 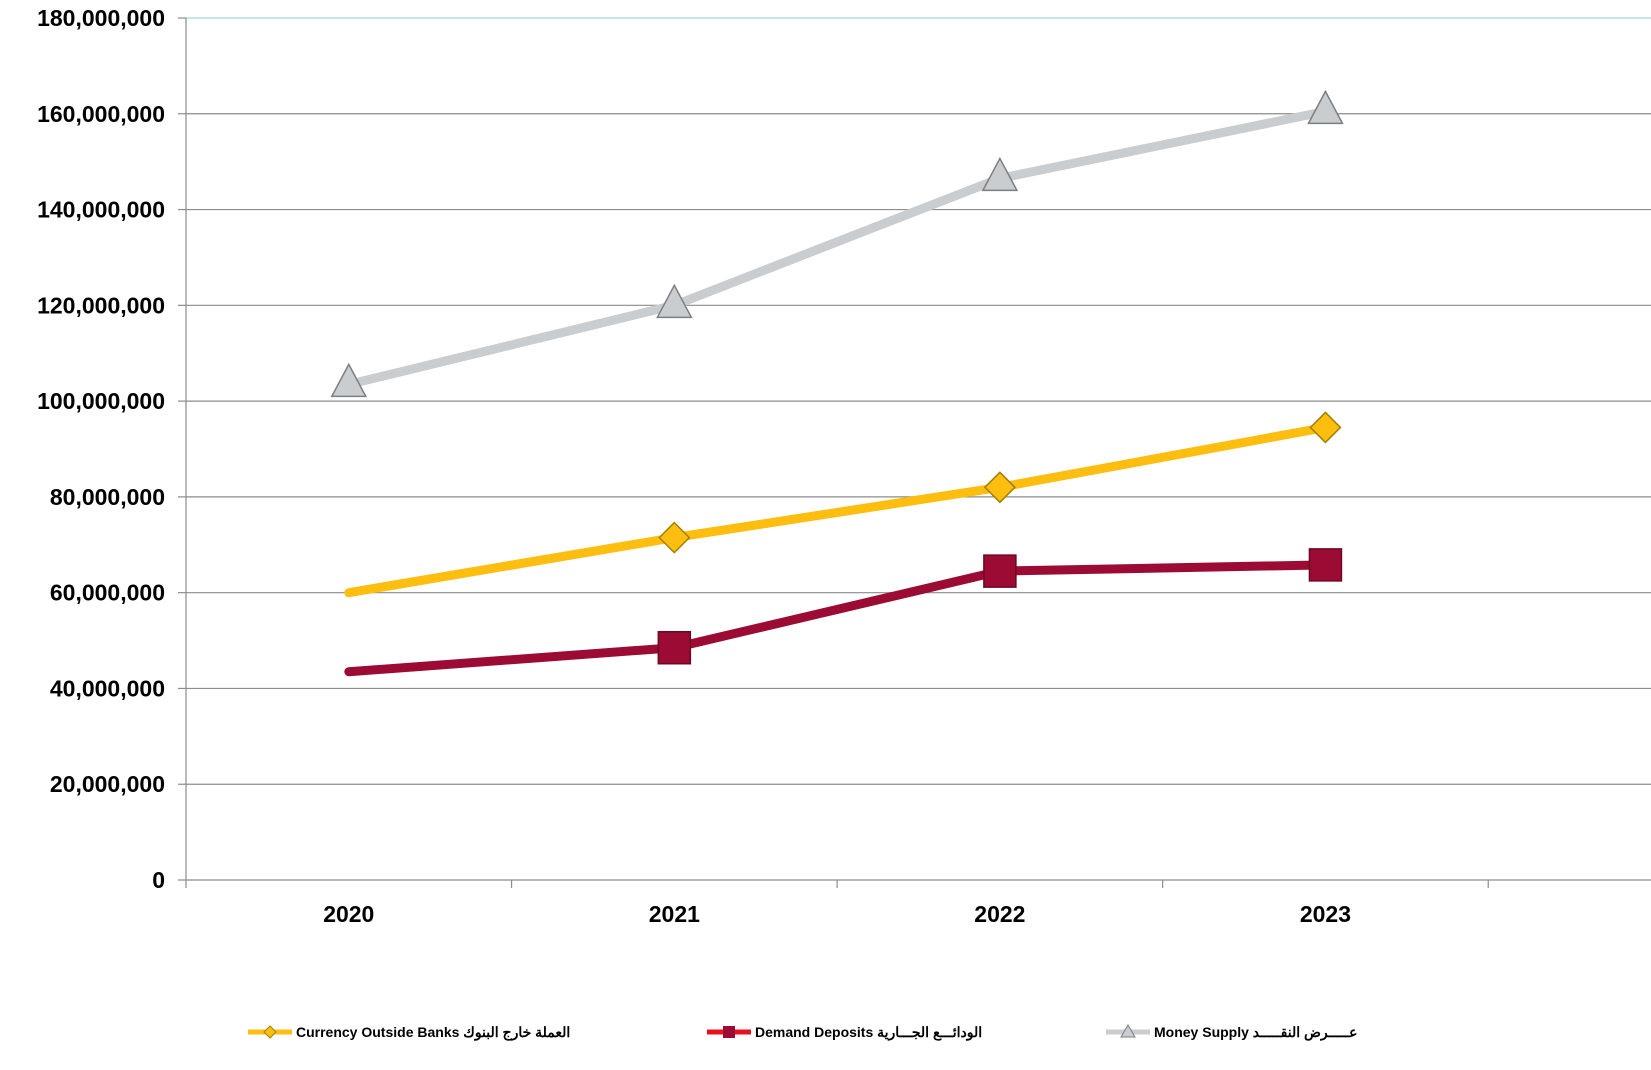 I want to click on x-axis-tick-labels: 2020 2021 2022 2023, so click(x=837, y=914).